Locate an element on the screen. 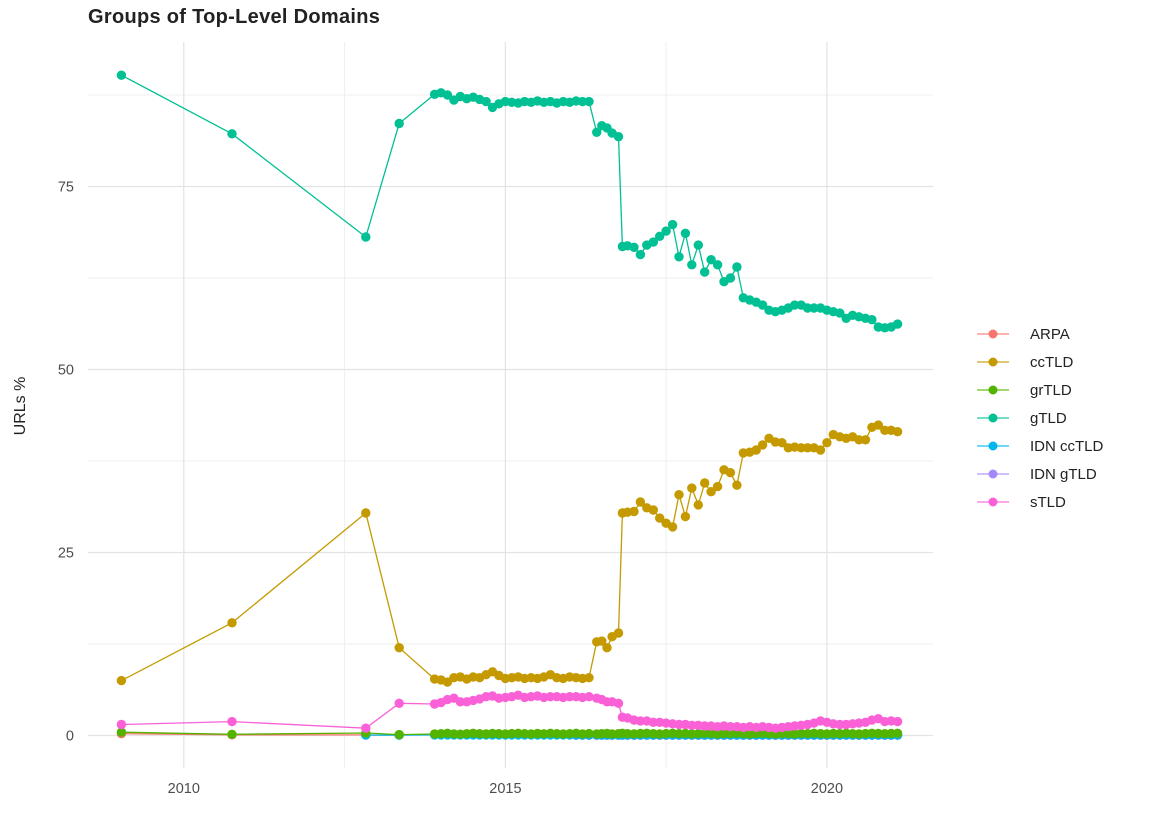 This screenshot has height=827, width=1164. legend-item-label: gTLD is located at coordinates (1048, 418).